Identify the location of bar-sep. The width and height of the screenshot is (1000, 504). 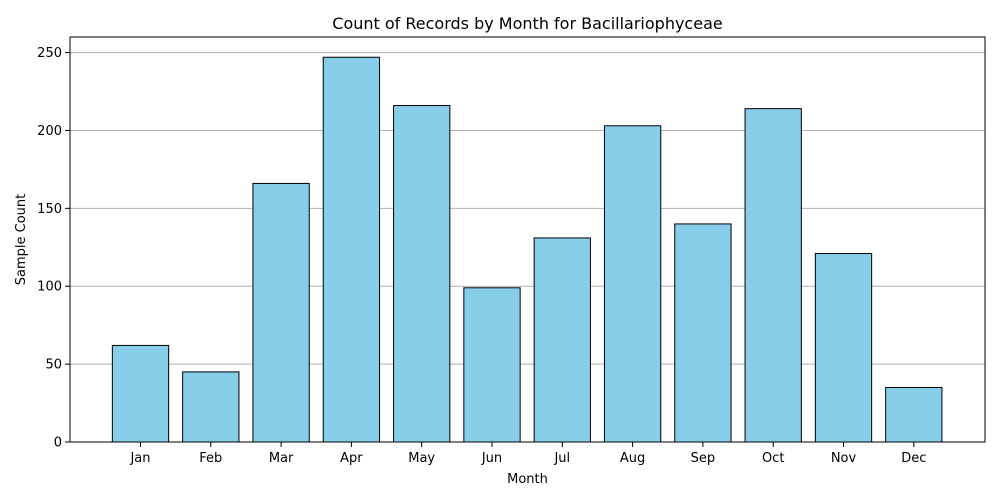
(703, 333).